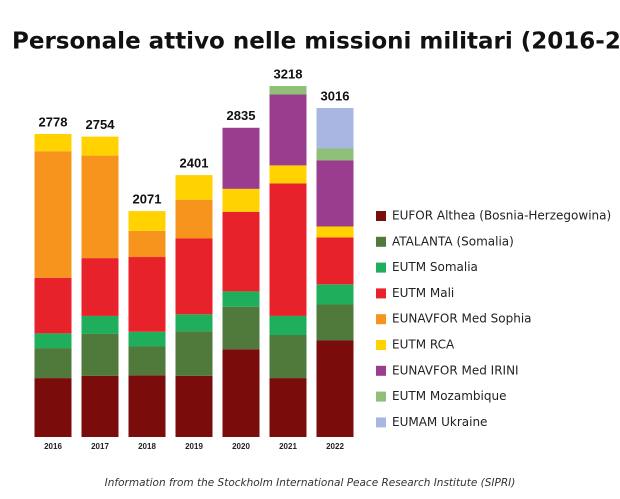 The height and width of the screenshot is (499, 620). Describe the element at coordinates (147, 199) in the screenshot. I see `total-label: 2071` at that location.